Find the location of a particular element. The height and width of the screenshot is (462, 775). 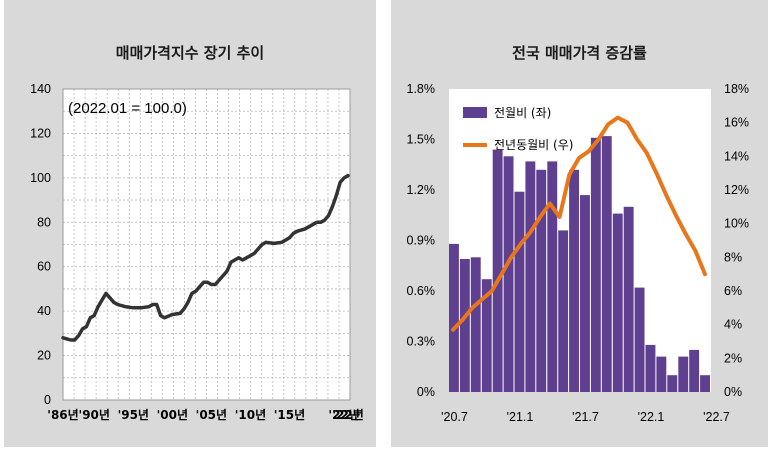

left-y-tick-label: 0.6% is located at coordinates (421, 291).